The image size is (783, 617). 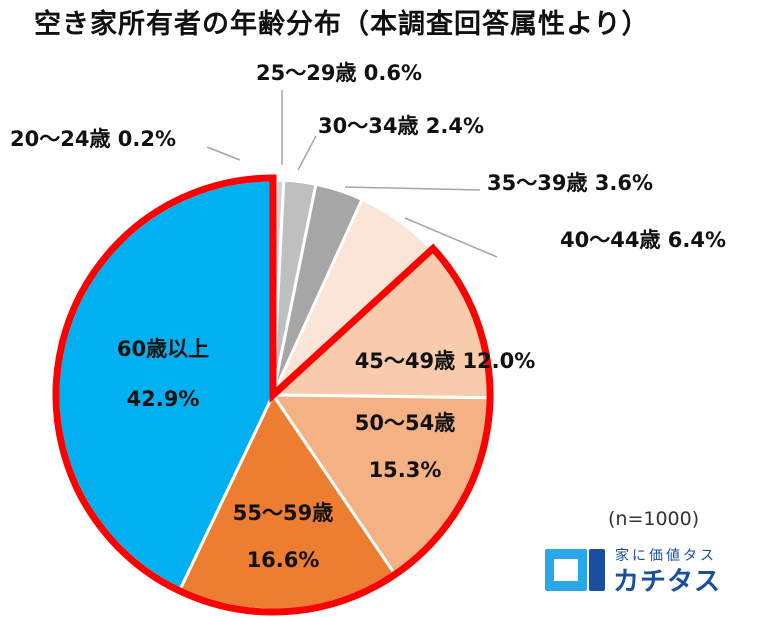 I want to click on data-label-50-54: 50～54歳, so click(x=405, y=423).